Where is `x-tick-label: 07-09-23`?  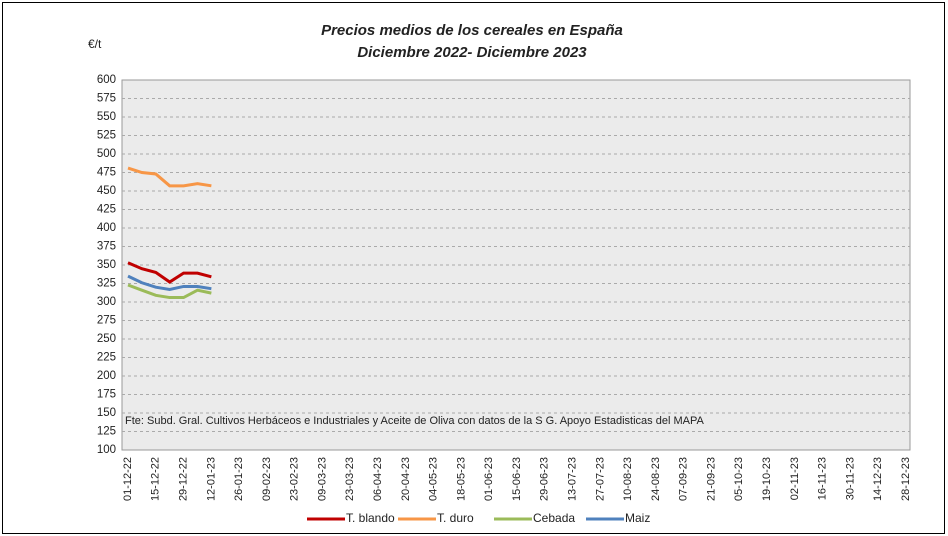
x-tick-label: 07-09-23 is located at coordinates (684, 479).